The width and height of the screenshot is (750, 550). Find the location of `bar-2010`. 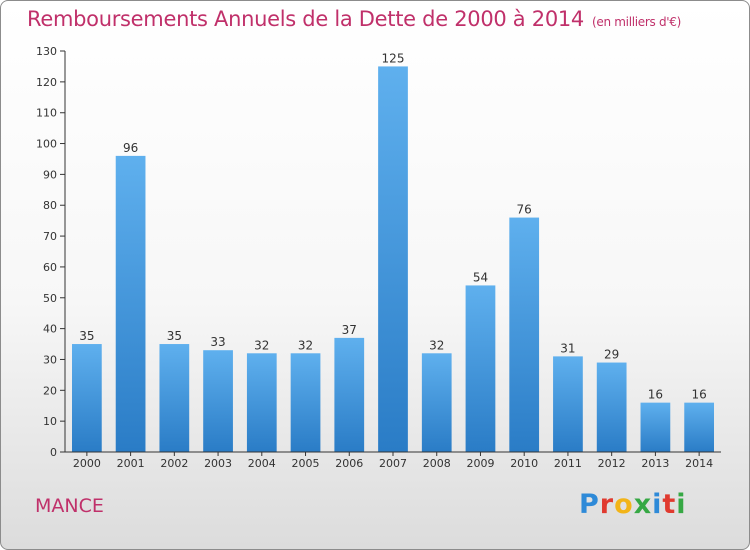

bar-2010 is located at coordinates (524, 334).